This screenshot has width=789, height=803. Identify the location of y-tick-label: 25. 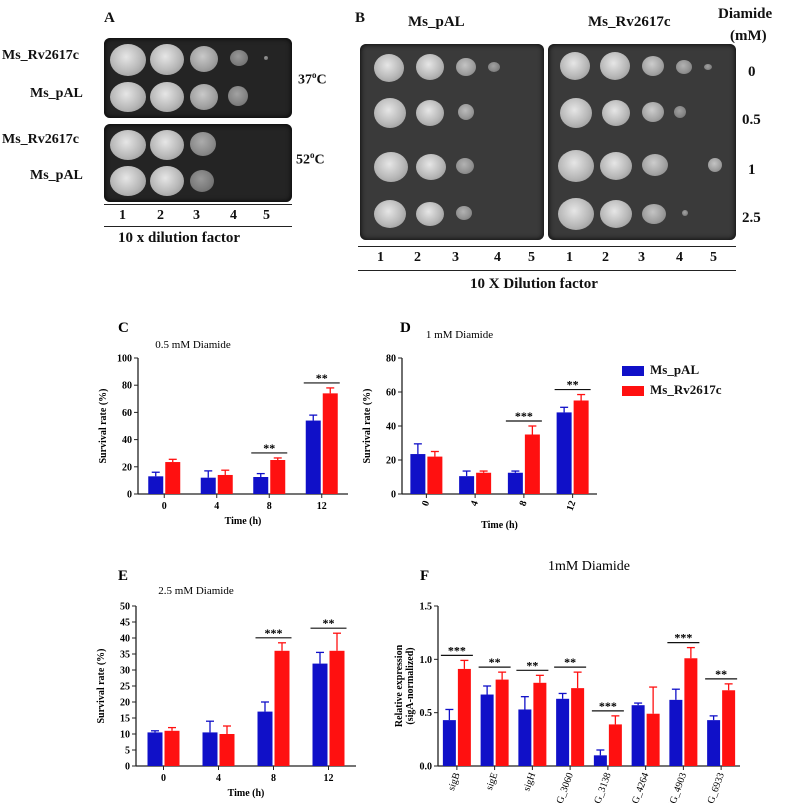
(125, 687).